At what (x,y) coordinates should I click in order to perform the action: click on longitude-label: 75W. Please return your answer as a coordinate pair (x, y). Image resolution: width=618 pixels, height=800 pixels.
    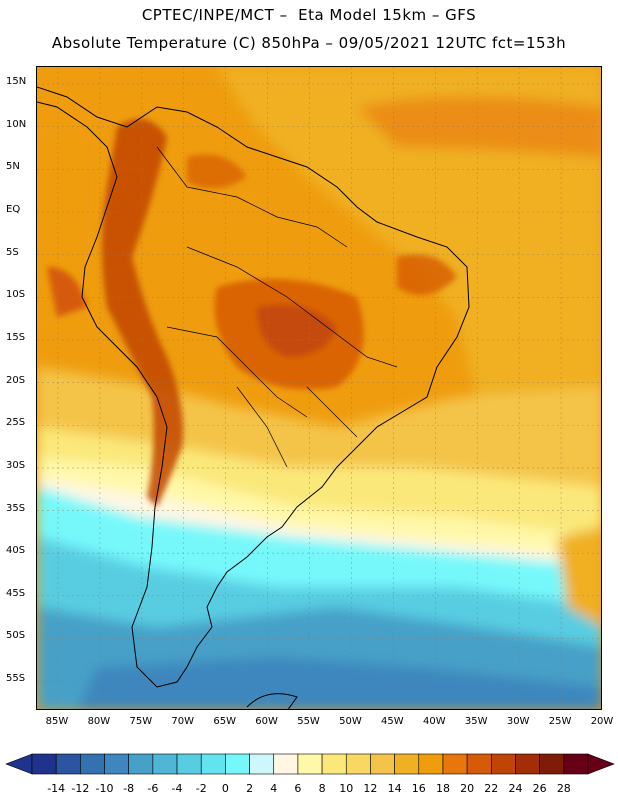
    Looking at the image, I should click on (141, 721).